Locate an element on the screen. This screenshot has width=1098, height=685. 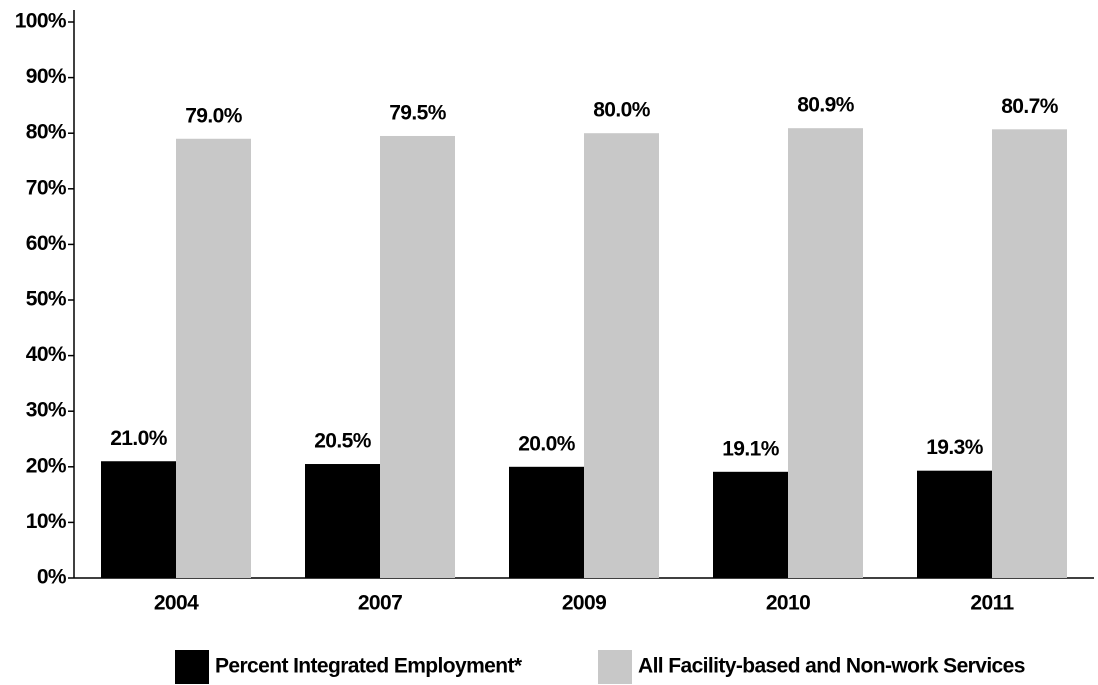
value-label: 79.0% is located at coordinates (213, 115).